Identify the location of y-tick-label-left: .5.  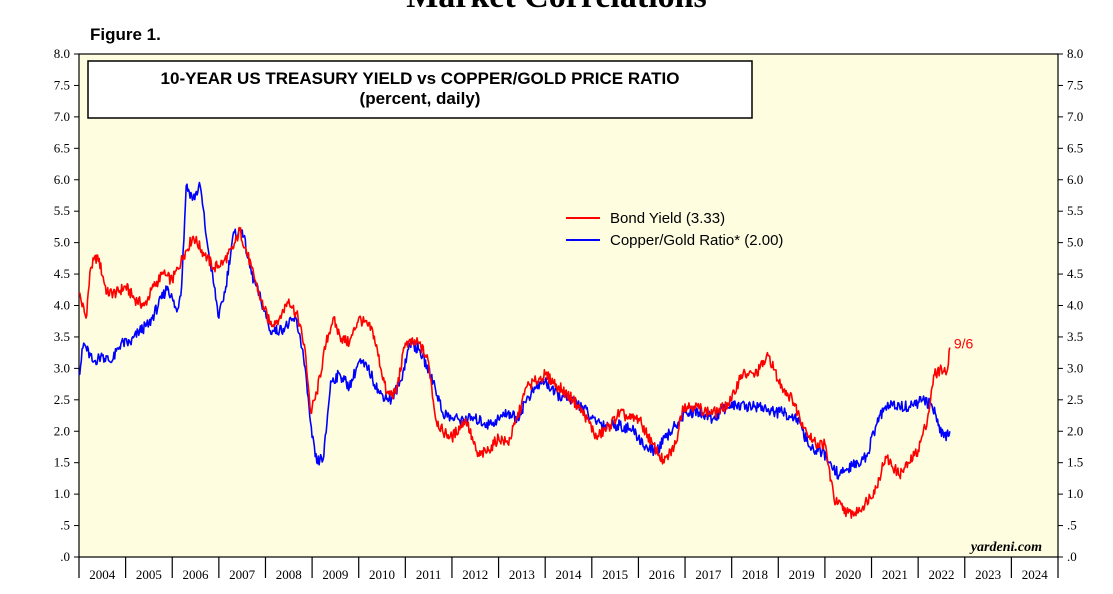
(65, 525).